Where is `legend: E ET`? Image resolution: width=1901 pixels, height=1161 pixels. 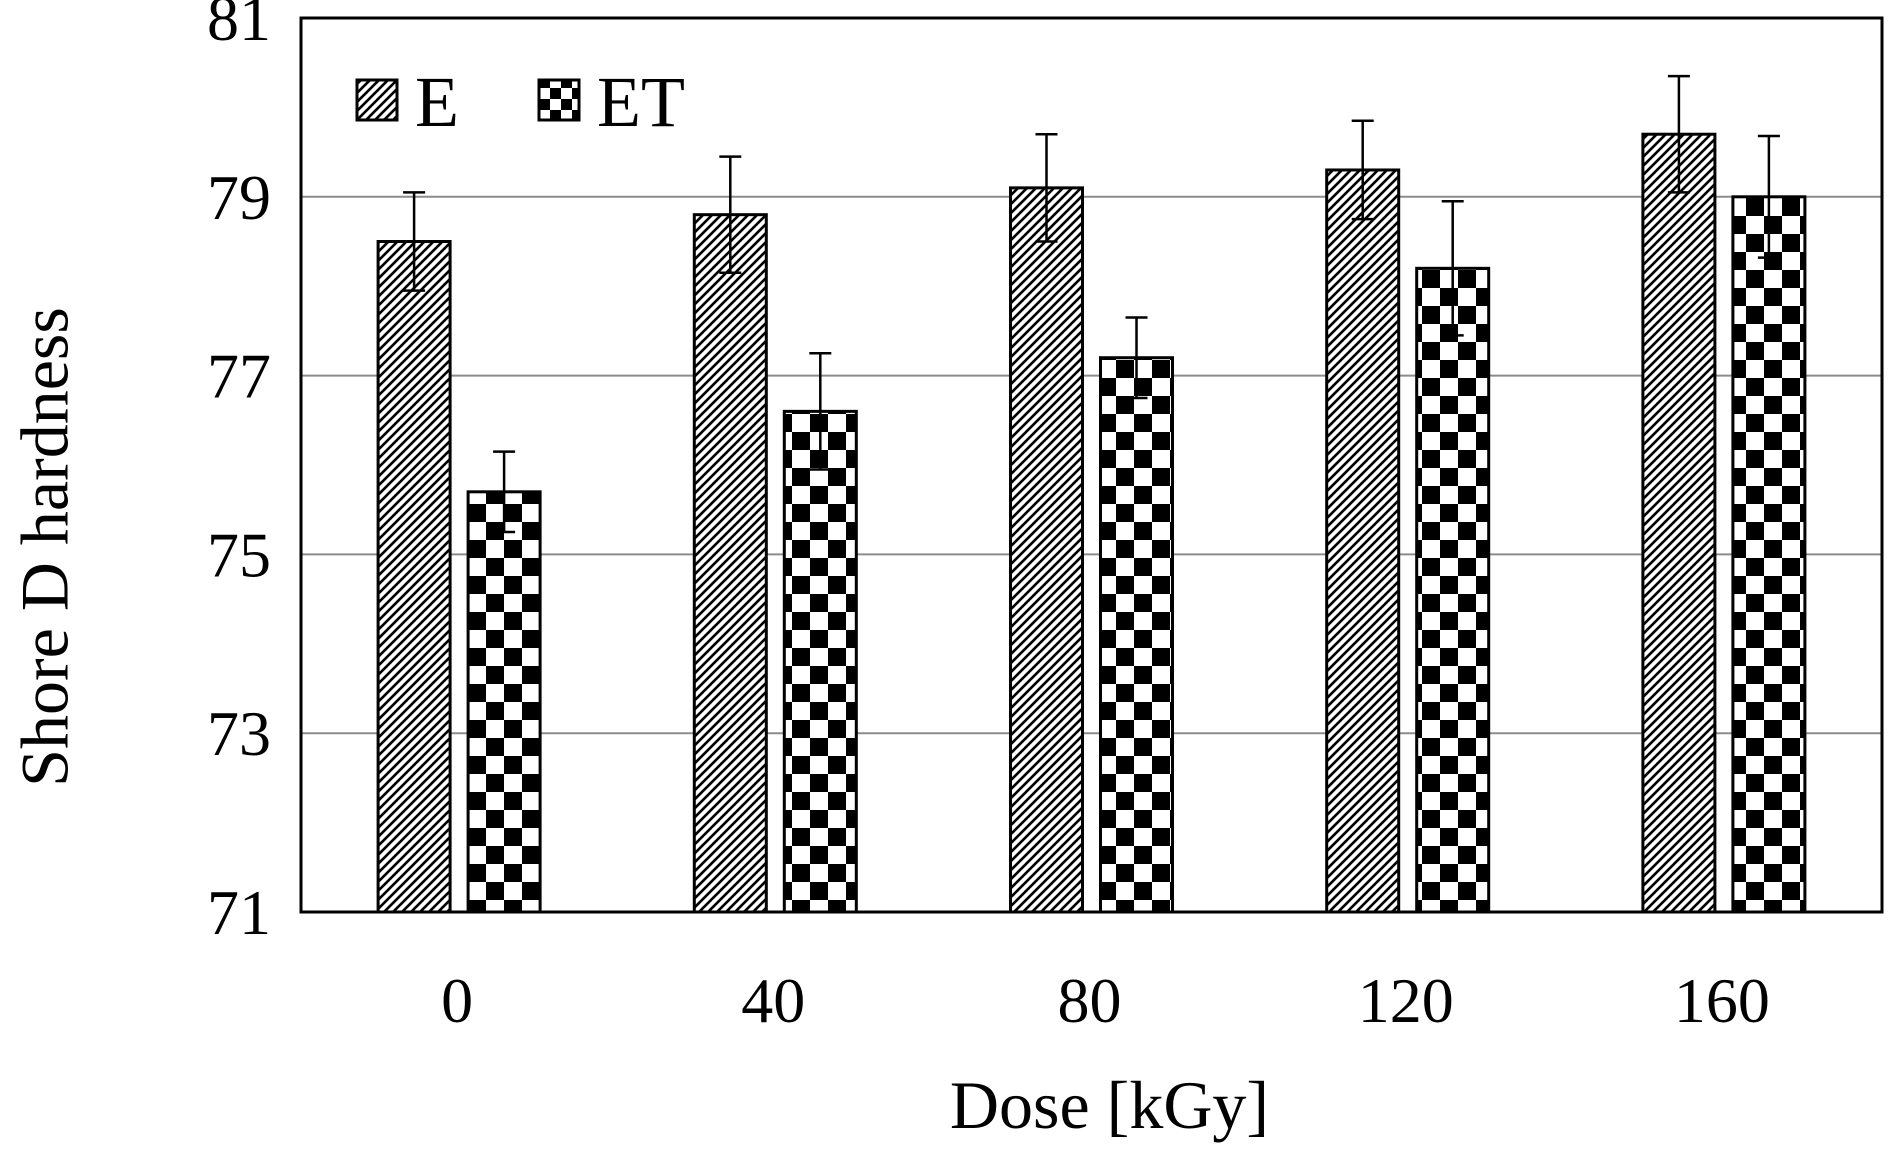
legend: E ET is located at coordinates (520, 102).